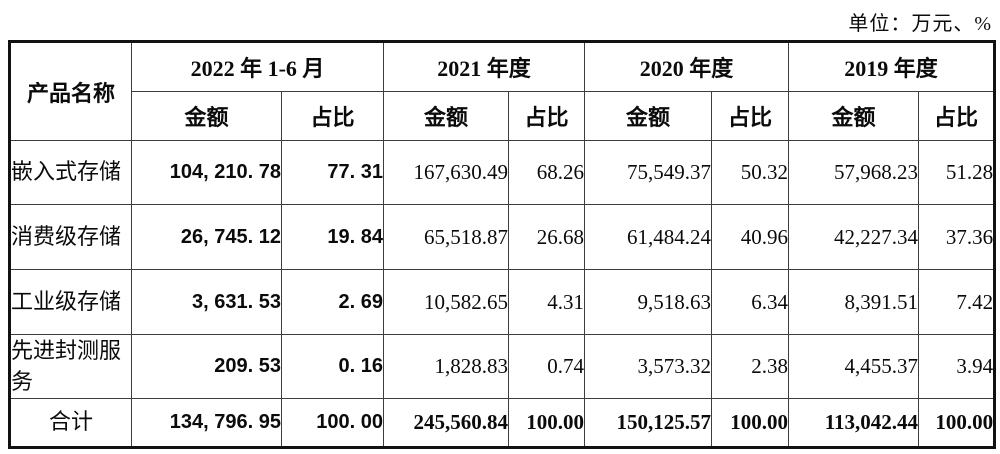  What do you see at coordinates (446, 302) in the screenshot?
I see `amount-cell: 10,582.65` at bounding box center [446, 302].